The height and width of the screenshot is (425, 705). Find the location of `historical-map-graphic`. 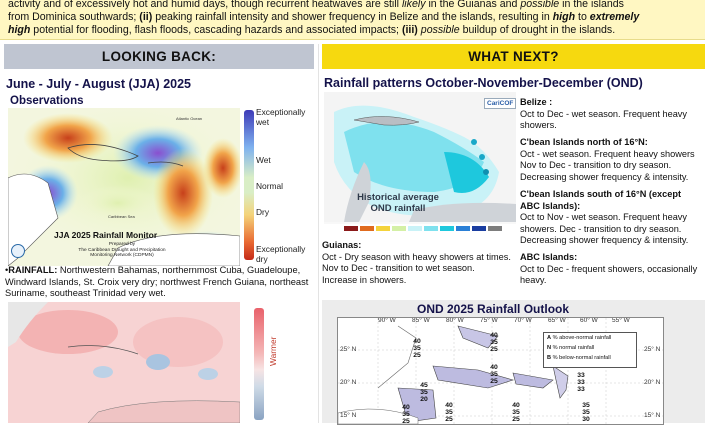

historical-map-graphic is located at coordinates (420, 167).